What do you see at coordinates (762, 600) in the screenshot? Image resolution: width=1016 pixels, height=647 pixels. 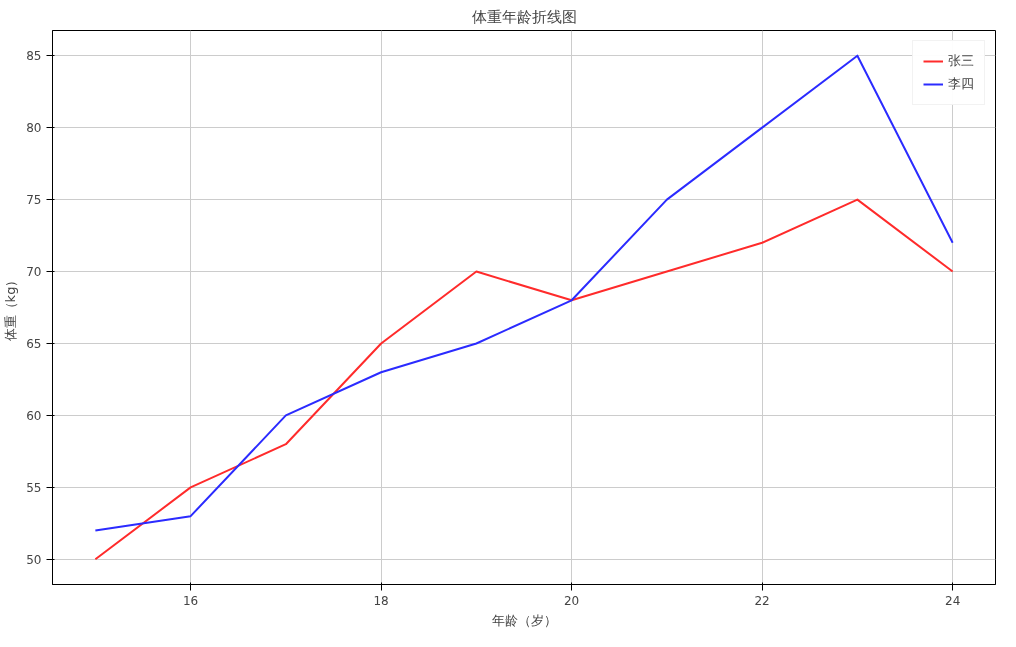 I see `x-tick-label: 22` at bounding box center [762, 600].